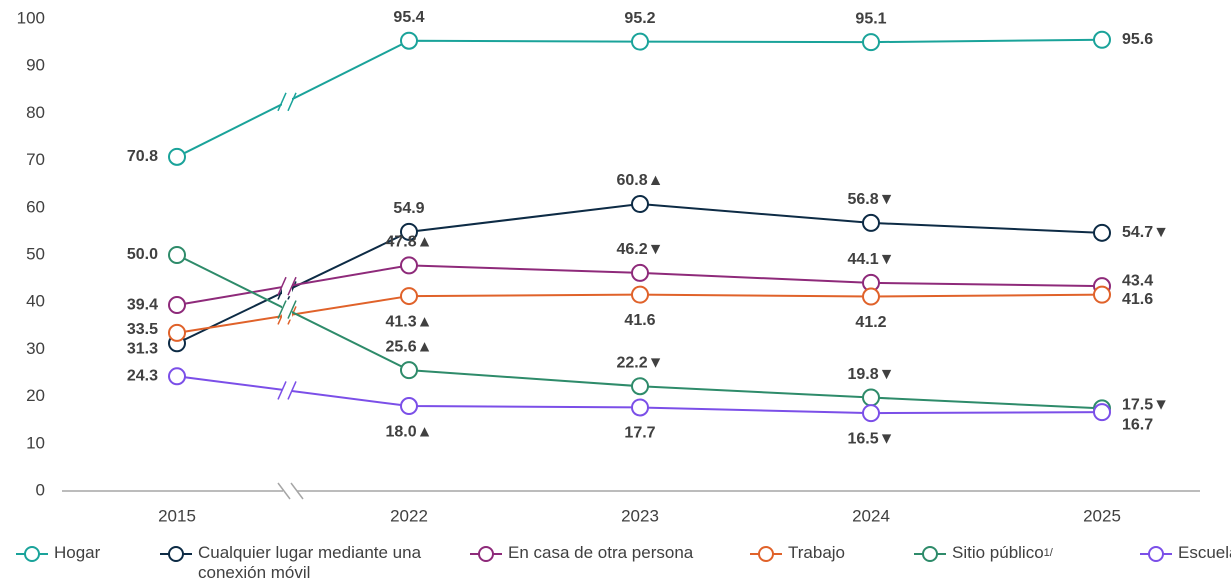  Describe the element at coordinates (35, 442) in the screenshot. I see `y-tick-label: 10` at that location.